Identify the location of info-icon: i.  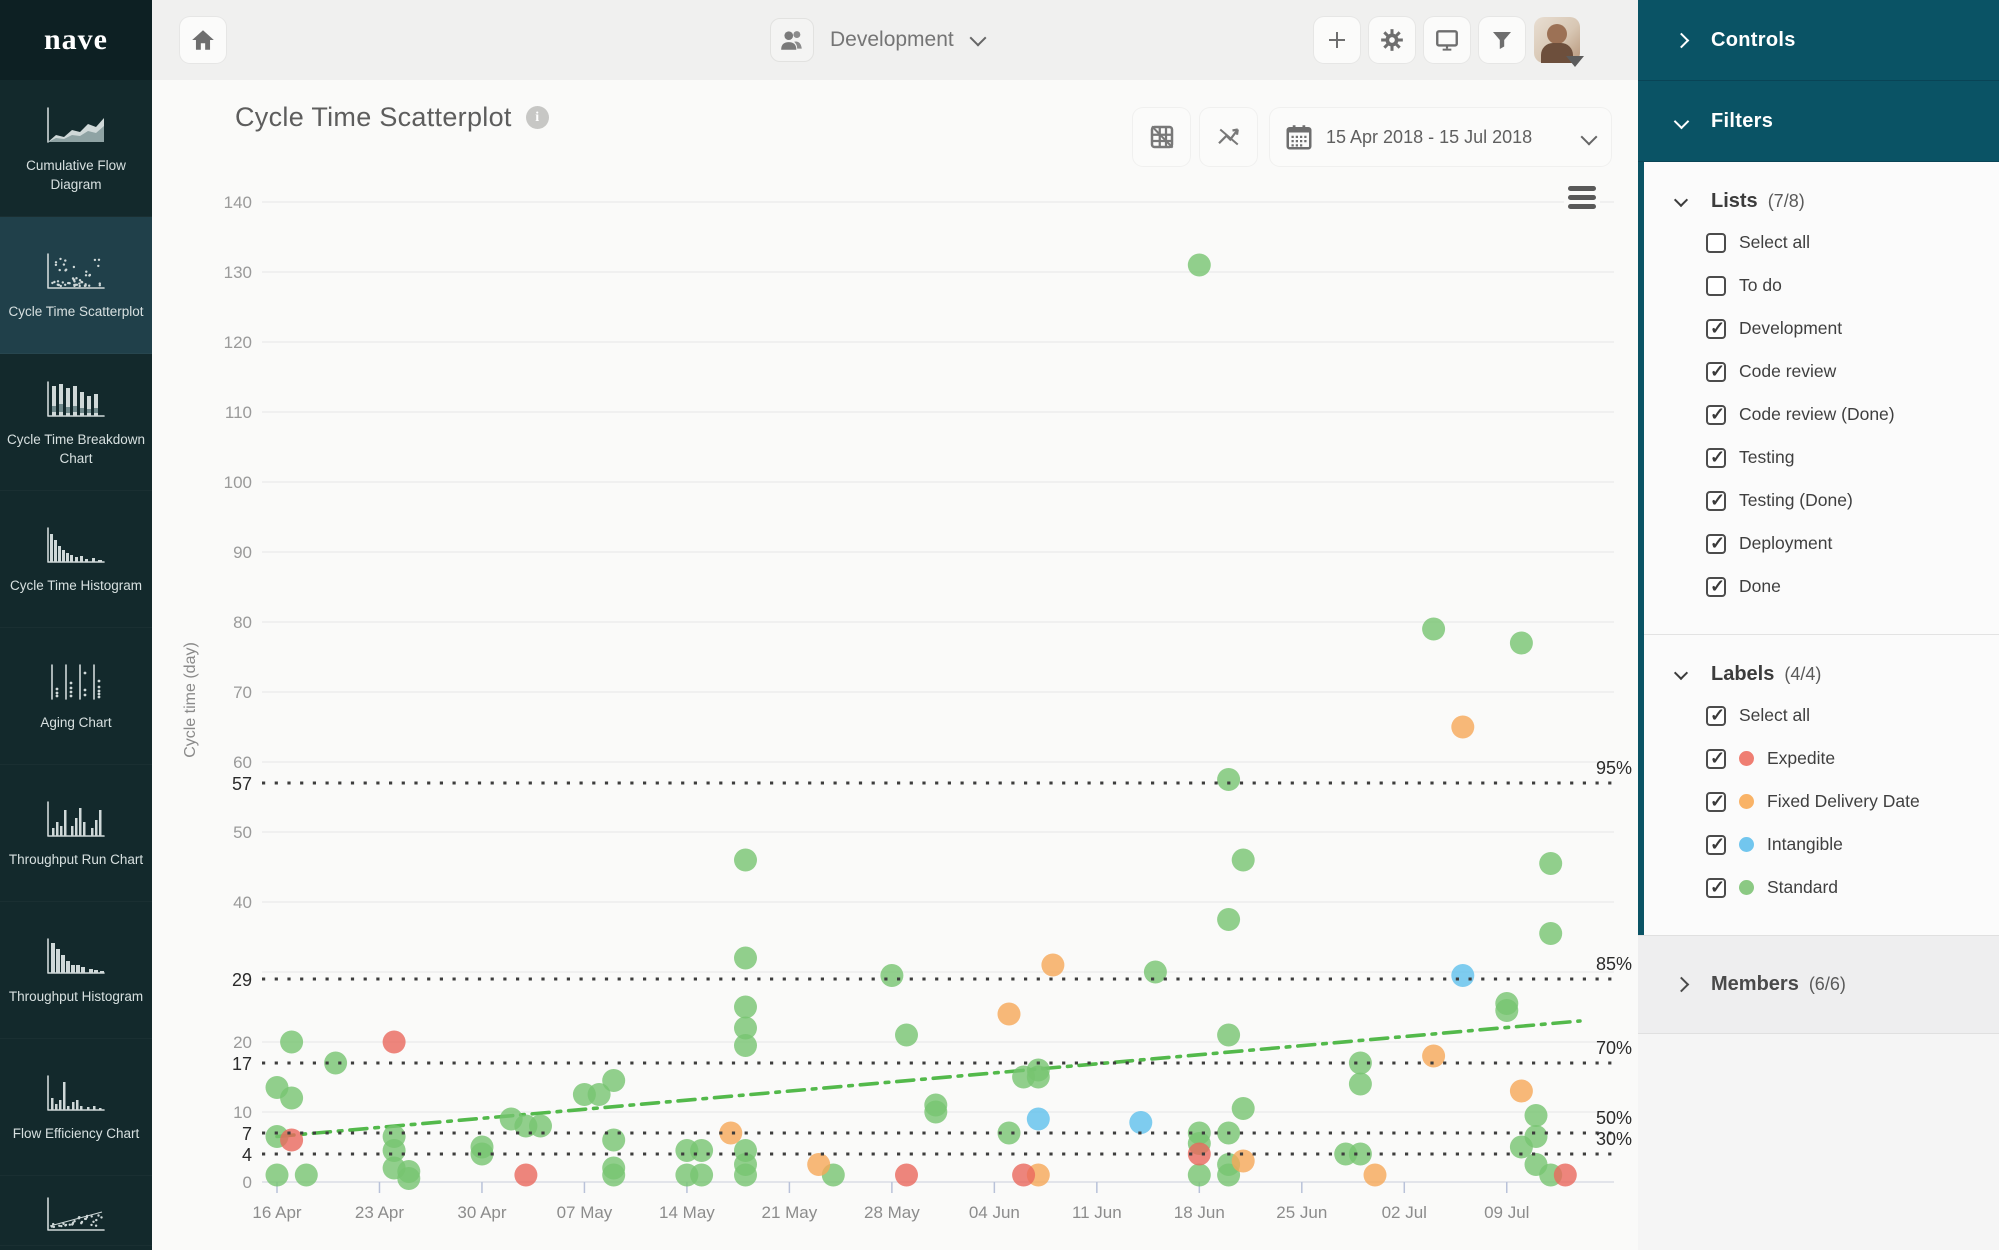
(537, 117).